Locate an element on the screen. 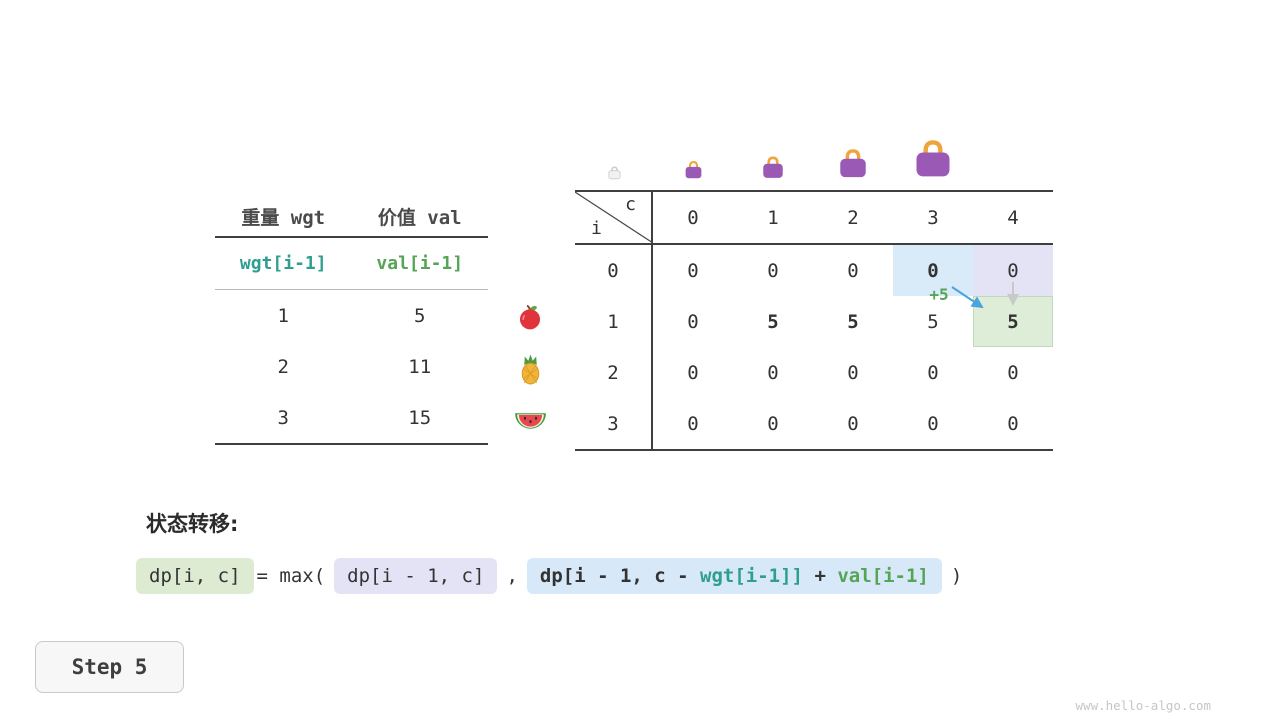 This screenshot has height=720, width=1280. dp-cell-r2-c0: 0 is located at coordinates (693, 372).